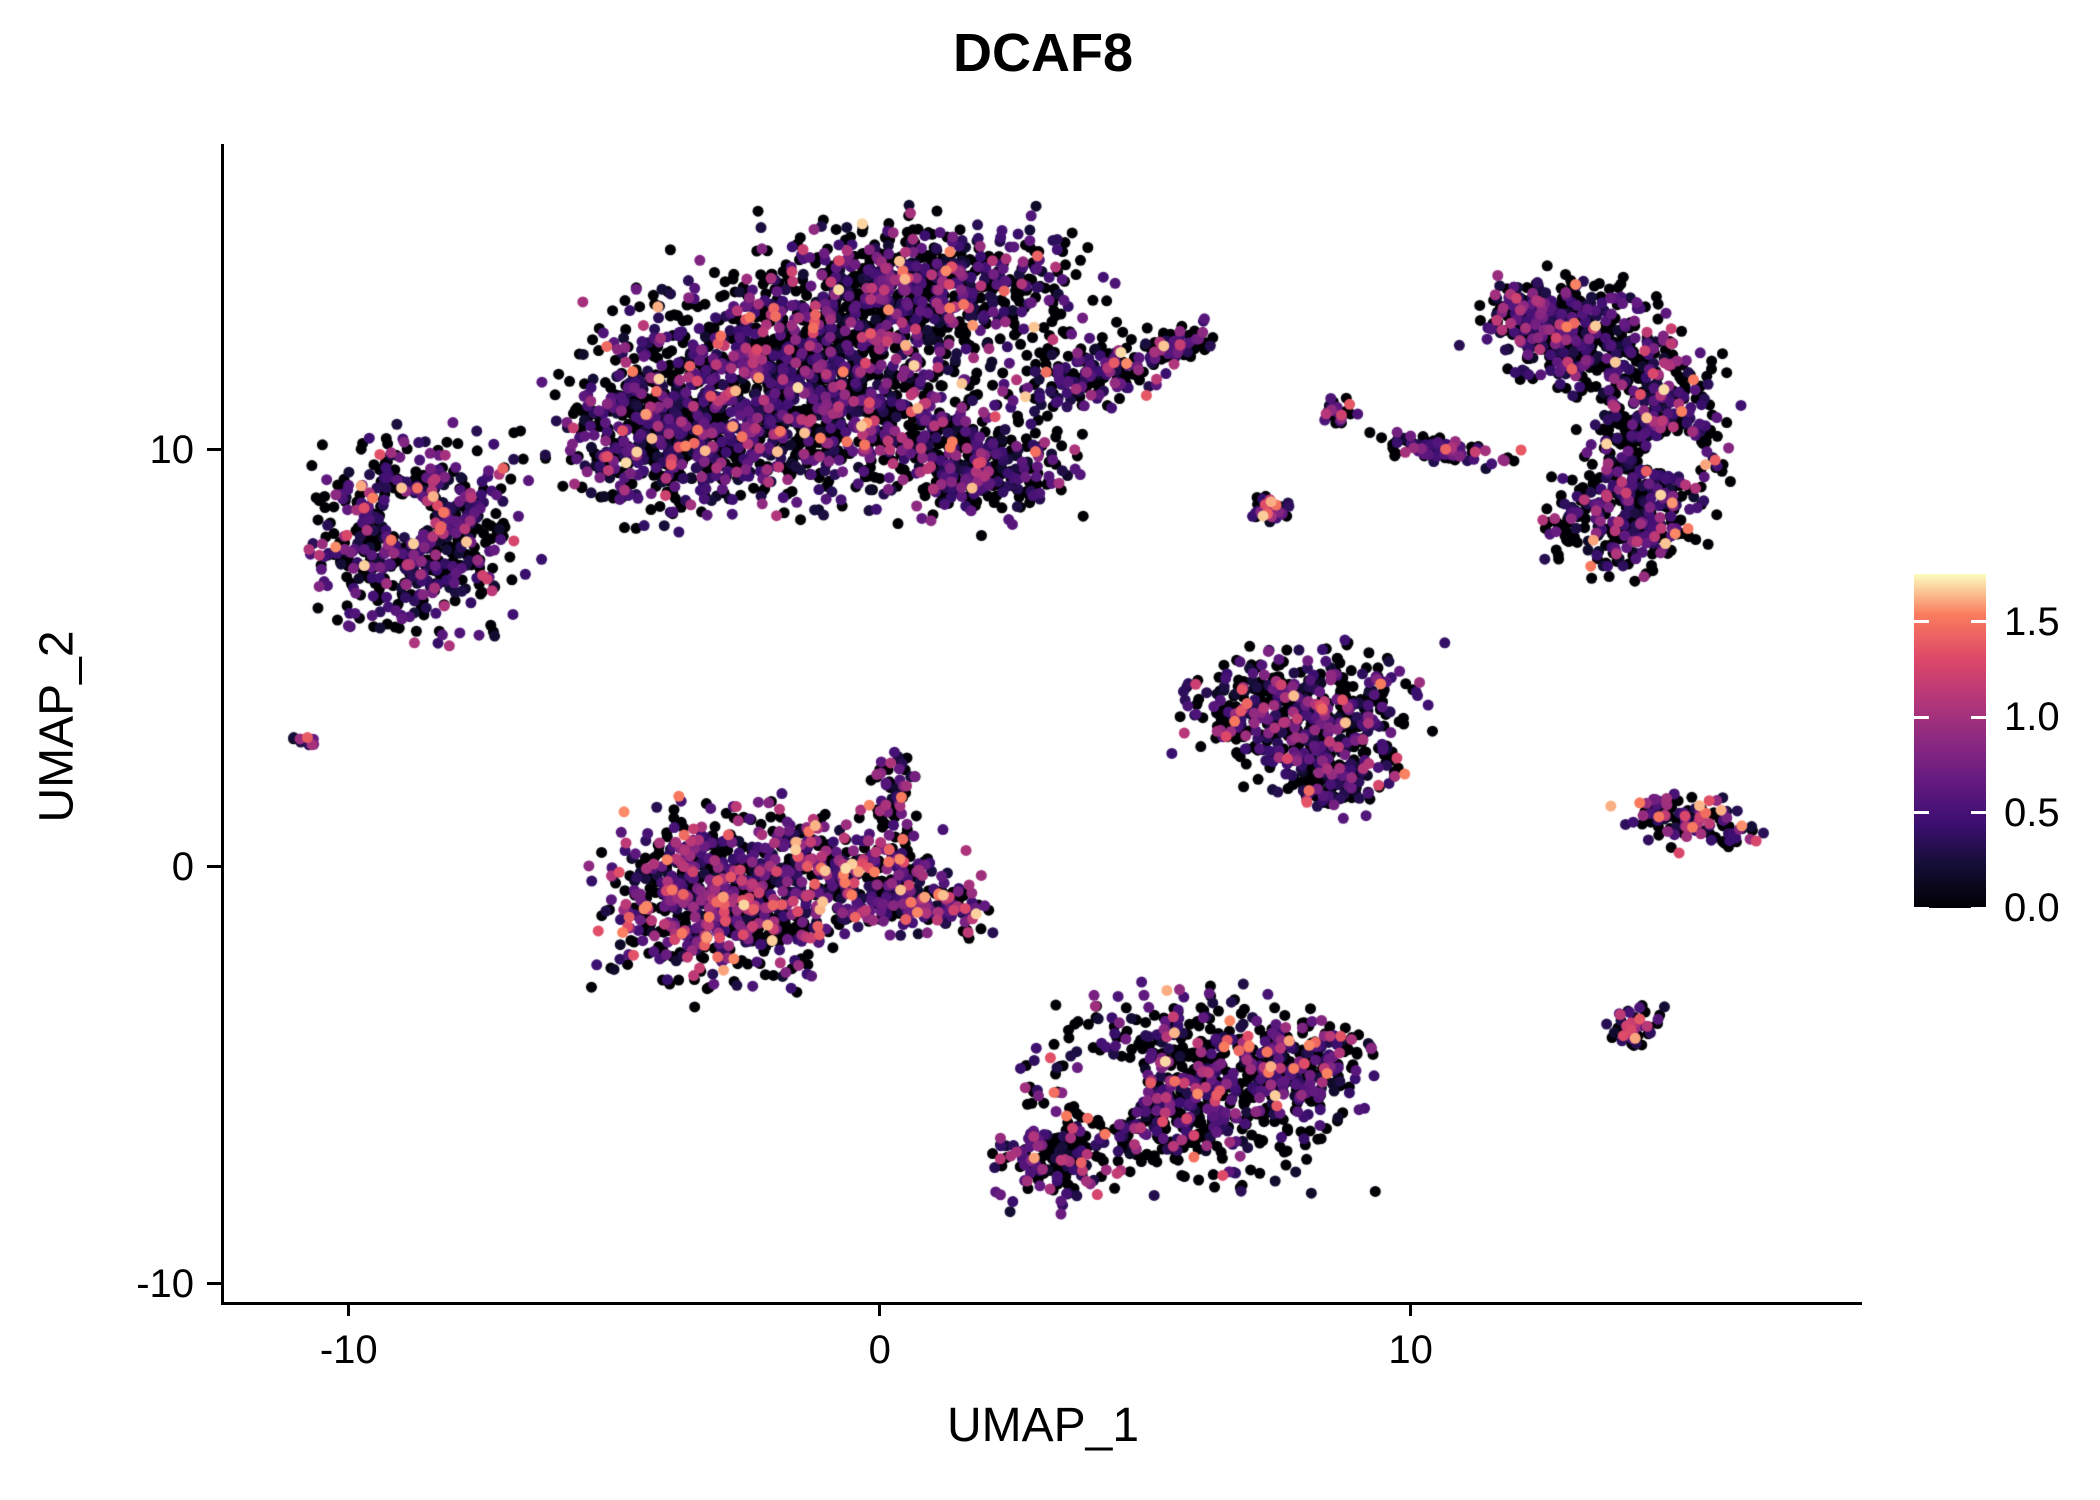  Describe the element at coordinates (165, 1283) in the screenshot. I see `y-tick-label: -10` at that location.